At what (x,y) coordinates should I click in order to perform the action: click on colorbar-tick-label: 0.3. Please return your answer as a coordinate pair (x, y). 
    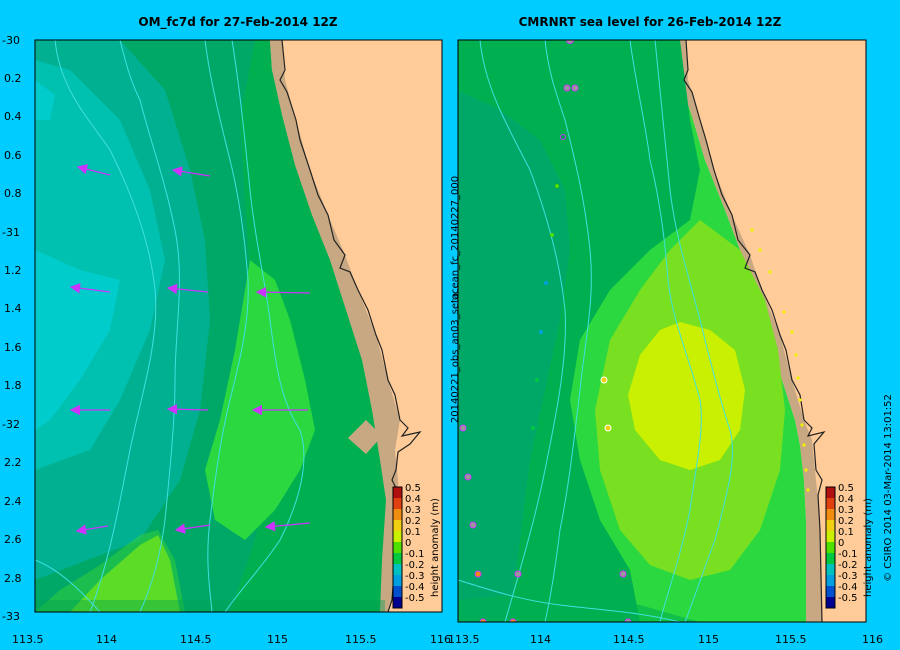
    Looking at the image, I should click on (413, 510).